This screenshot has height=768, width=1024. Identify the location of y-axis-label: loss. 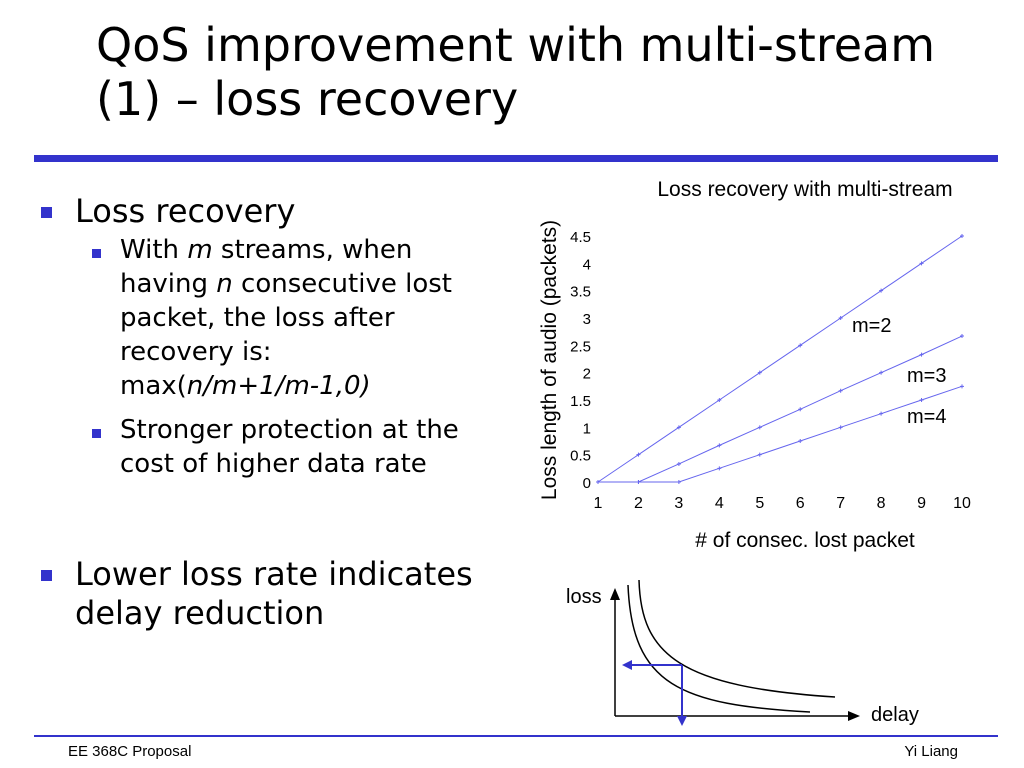
(584, 597).